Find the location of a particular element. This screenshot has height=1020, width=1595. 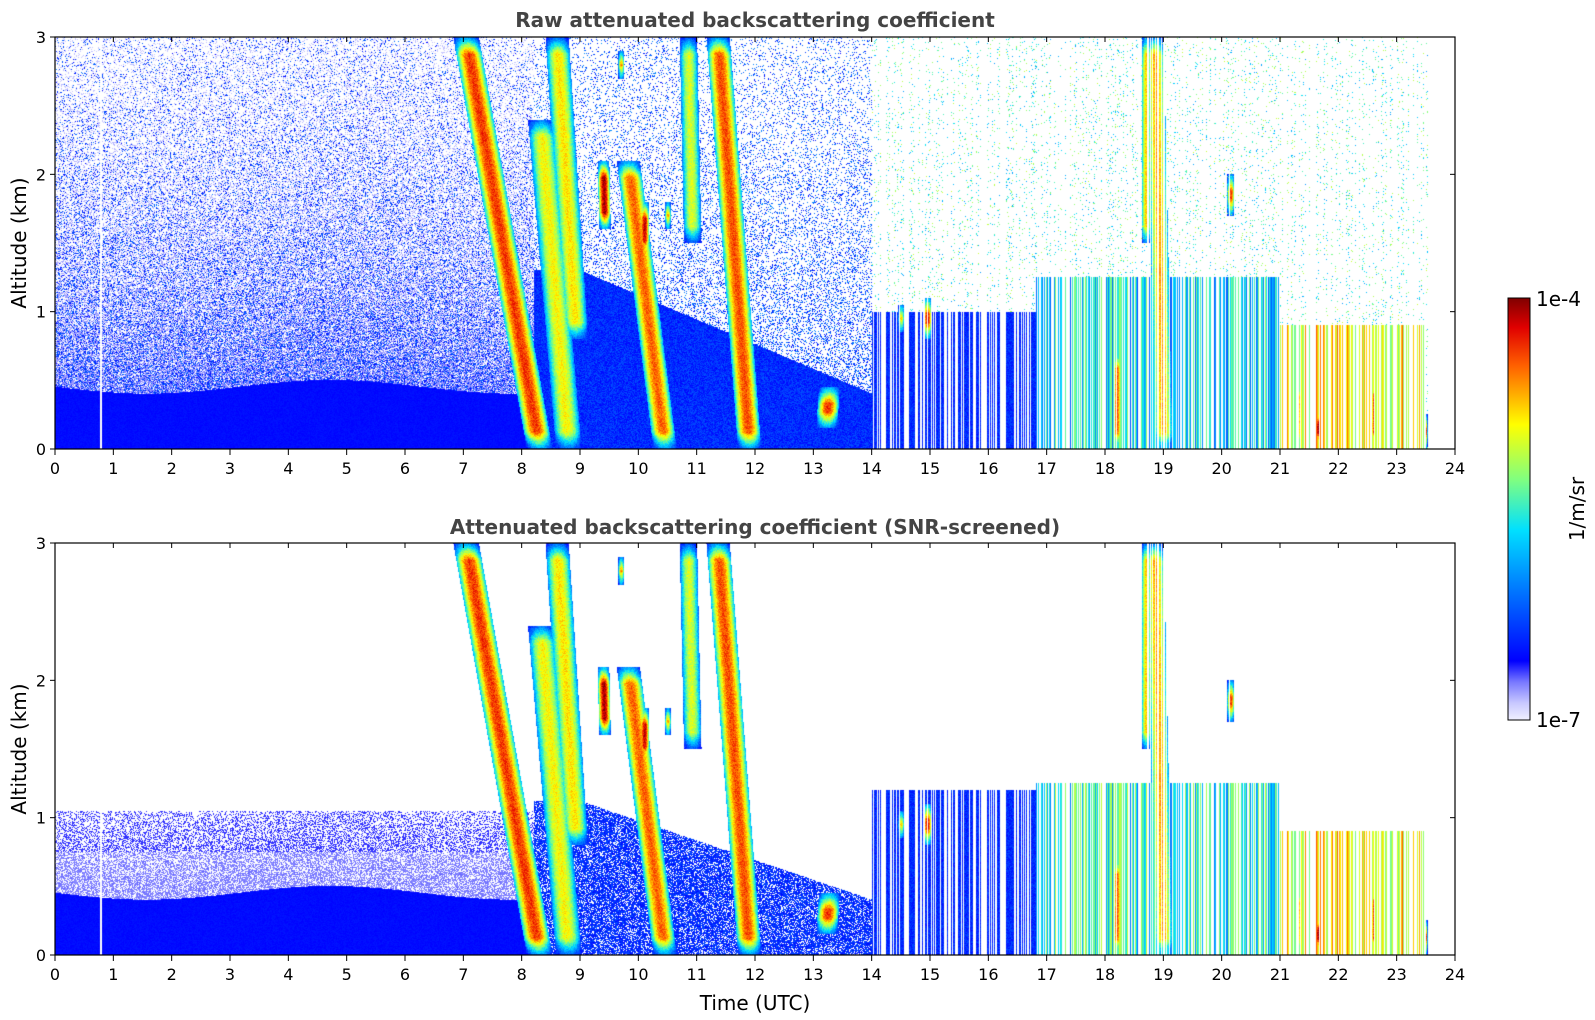

colorbar-max-label: 1e-4 is located at coordinates (1558, 299).